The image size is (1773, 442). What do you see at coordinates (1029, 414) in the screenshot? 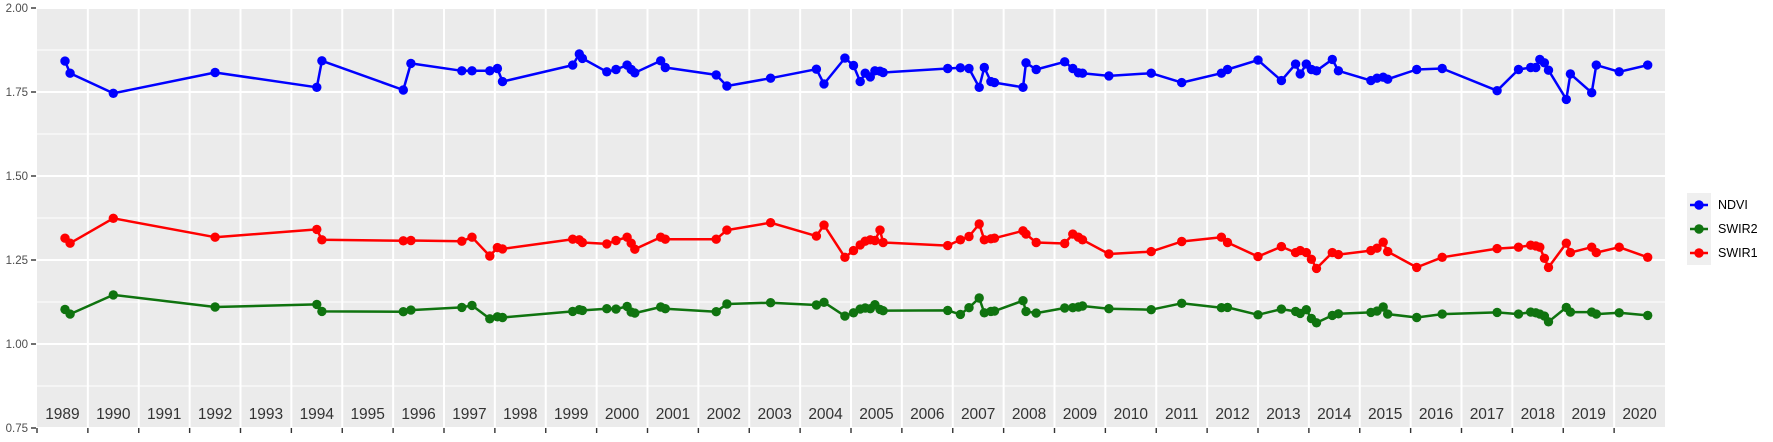
I see `svg-text: 2008` at bounding box center [1029, 414].